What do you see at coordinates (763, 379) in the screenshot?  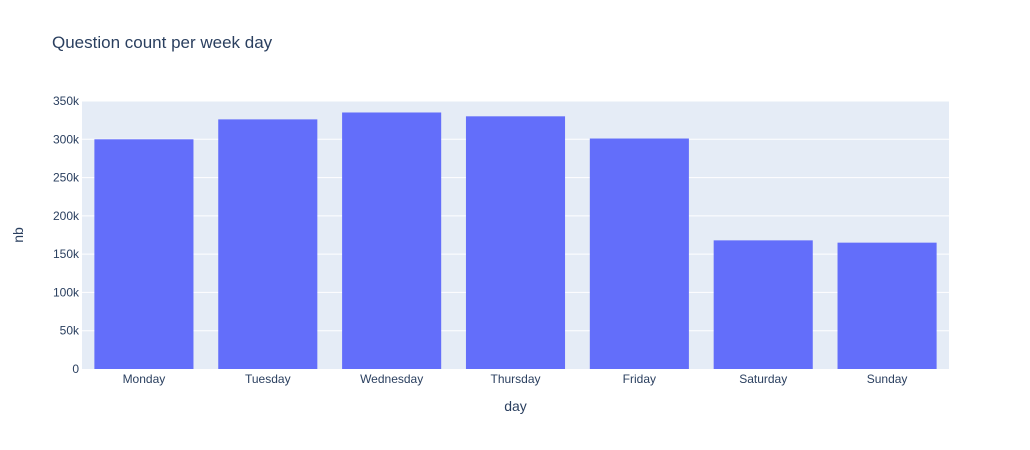 I see `x-tick-label: Saturday` at bounding box center [763, 379].